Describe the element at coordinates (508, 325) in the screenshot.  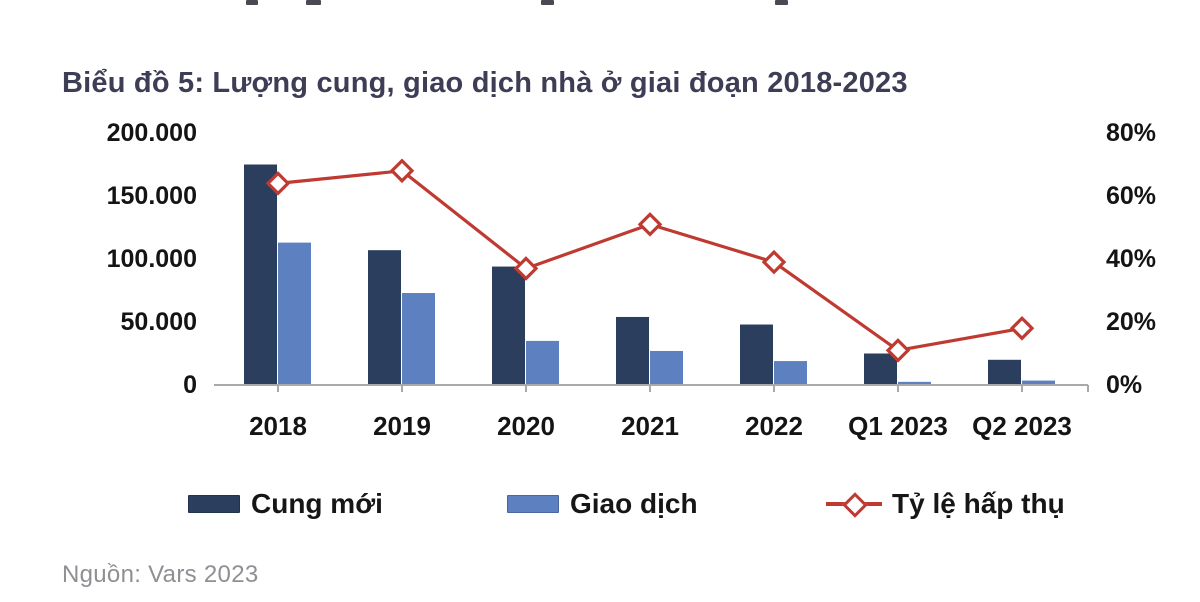
I see `bar-cung-moi-2020` at that location.